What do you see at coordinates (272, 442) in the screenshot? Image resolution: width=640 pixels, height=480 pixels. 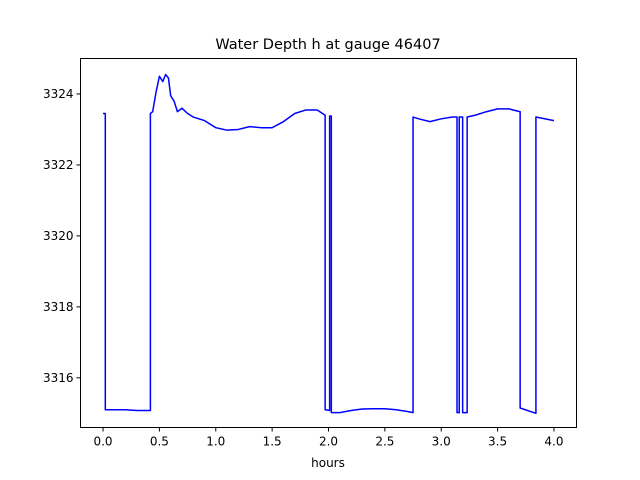 I see `x-tick-label: 1.5` at bounding box center [272, 442].